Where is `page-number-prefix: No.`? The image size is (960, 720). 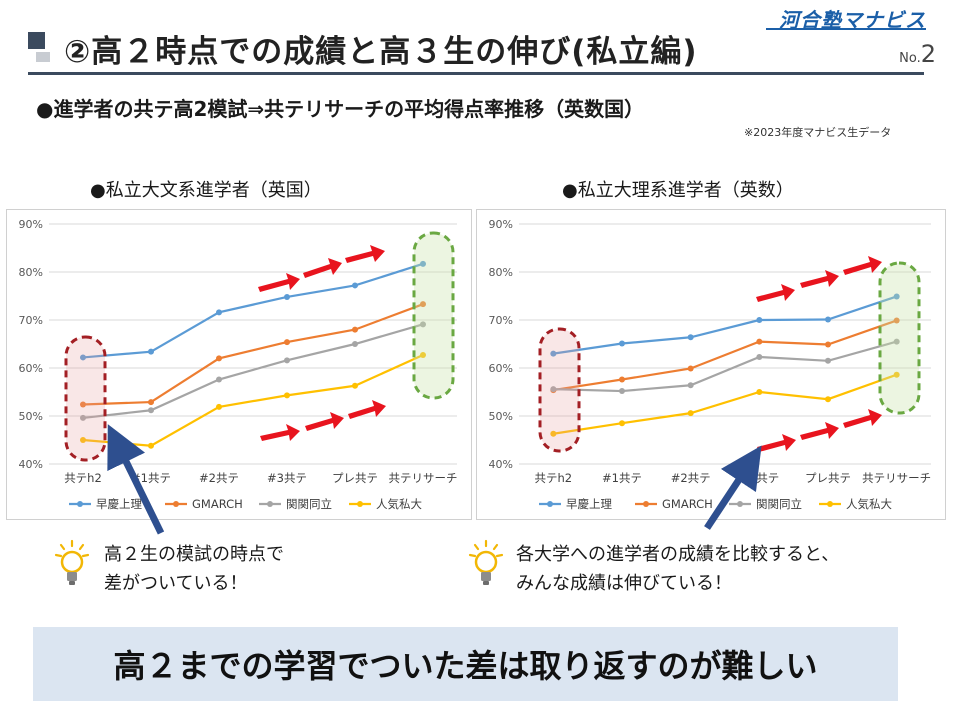
page-number-prefix: No. is located at coordinates (910, 58).